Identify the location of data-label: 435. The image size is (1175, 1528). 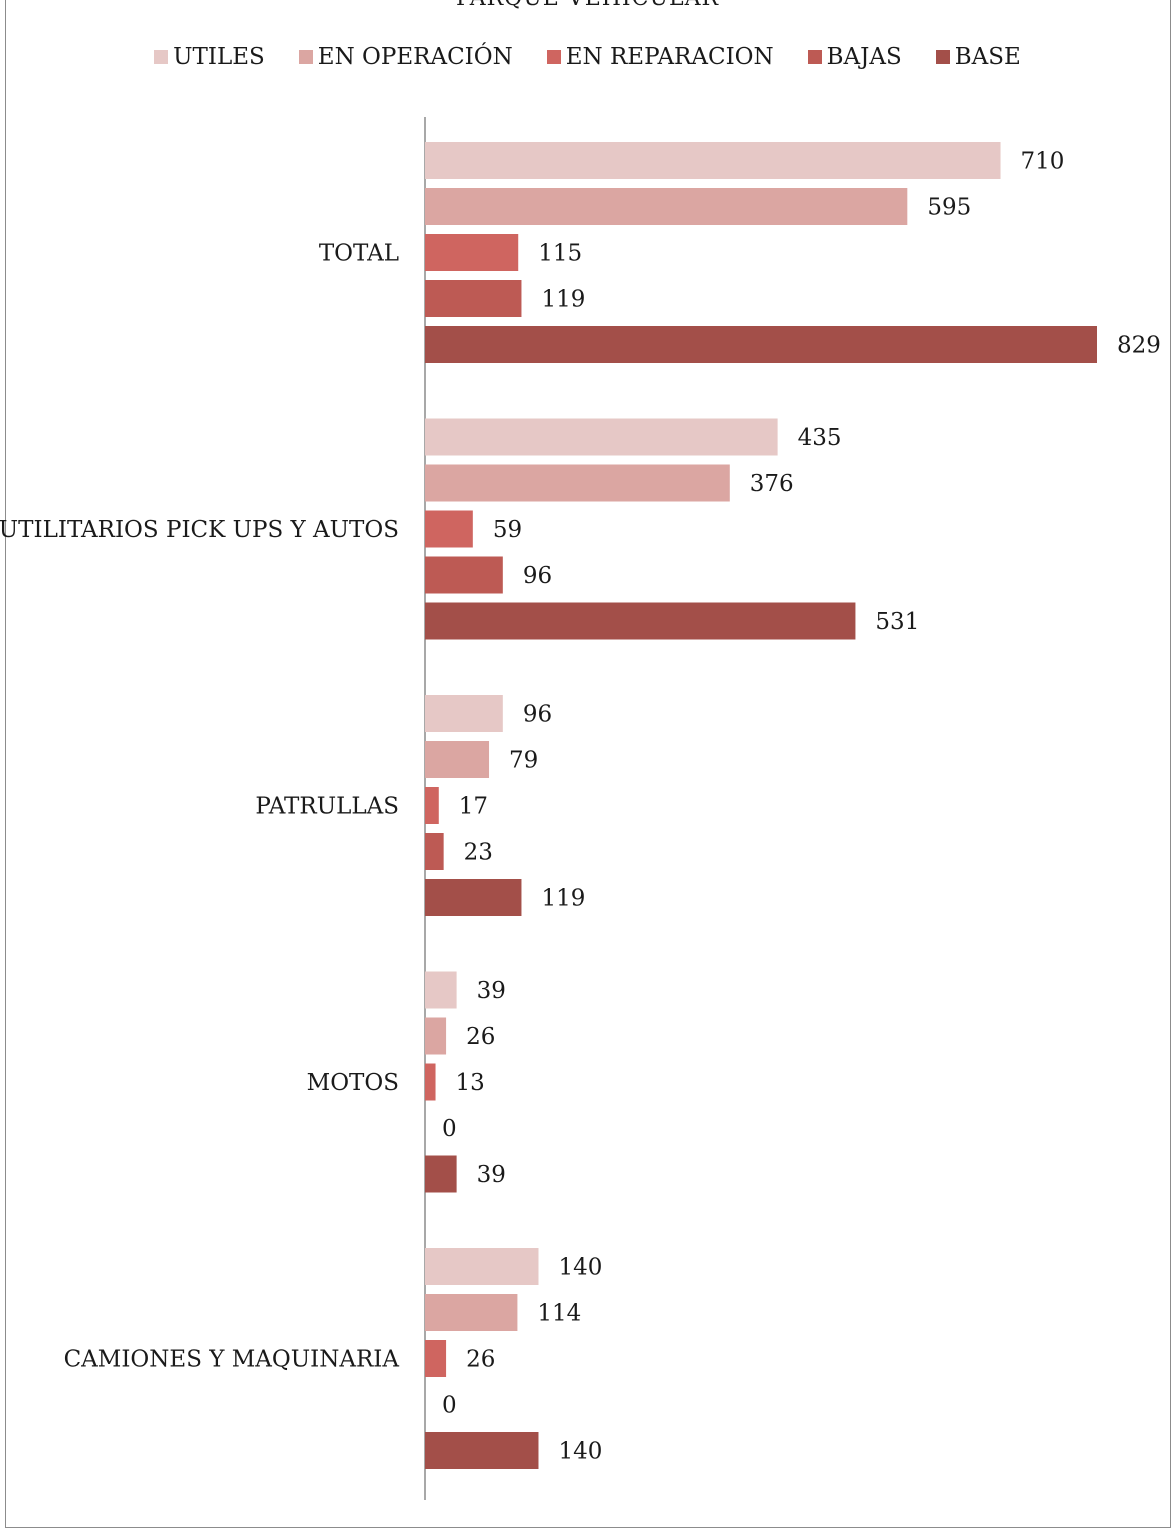
(820, 438).